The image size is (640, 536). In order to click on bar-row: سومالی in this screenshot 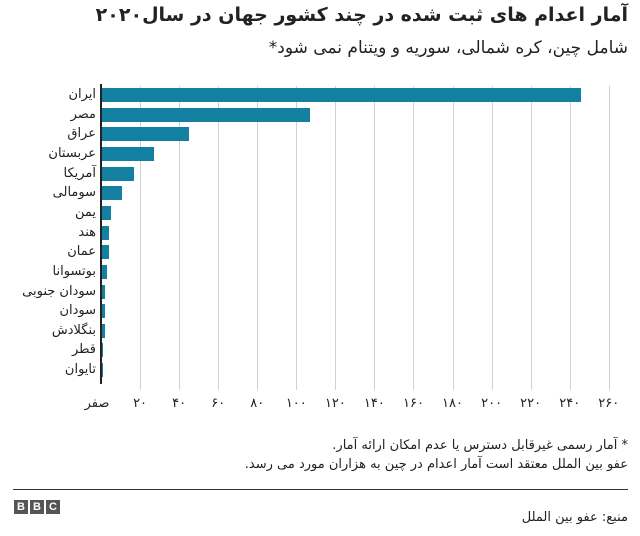, I will do `click(320, 193)`.